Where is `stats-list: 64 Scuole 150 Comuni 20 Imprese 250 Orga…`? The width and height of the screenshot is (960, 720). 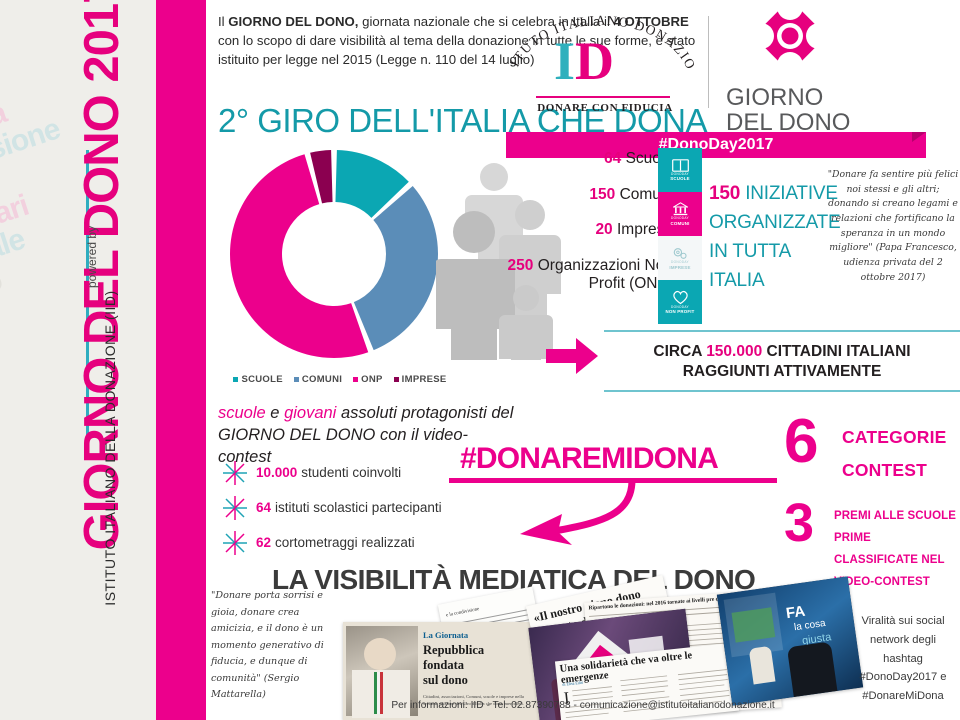 stats-list: 64 Scuole 150 Comuni 20 Imprese 250 Orga… is located at coordinates (585, 230).